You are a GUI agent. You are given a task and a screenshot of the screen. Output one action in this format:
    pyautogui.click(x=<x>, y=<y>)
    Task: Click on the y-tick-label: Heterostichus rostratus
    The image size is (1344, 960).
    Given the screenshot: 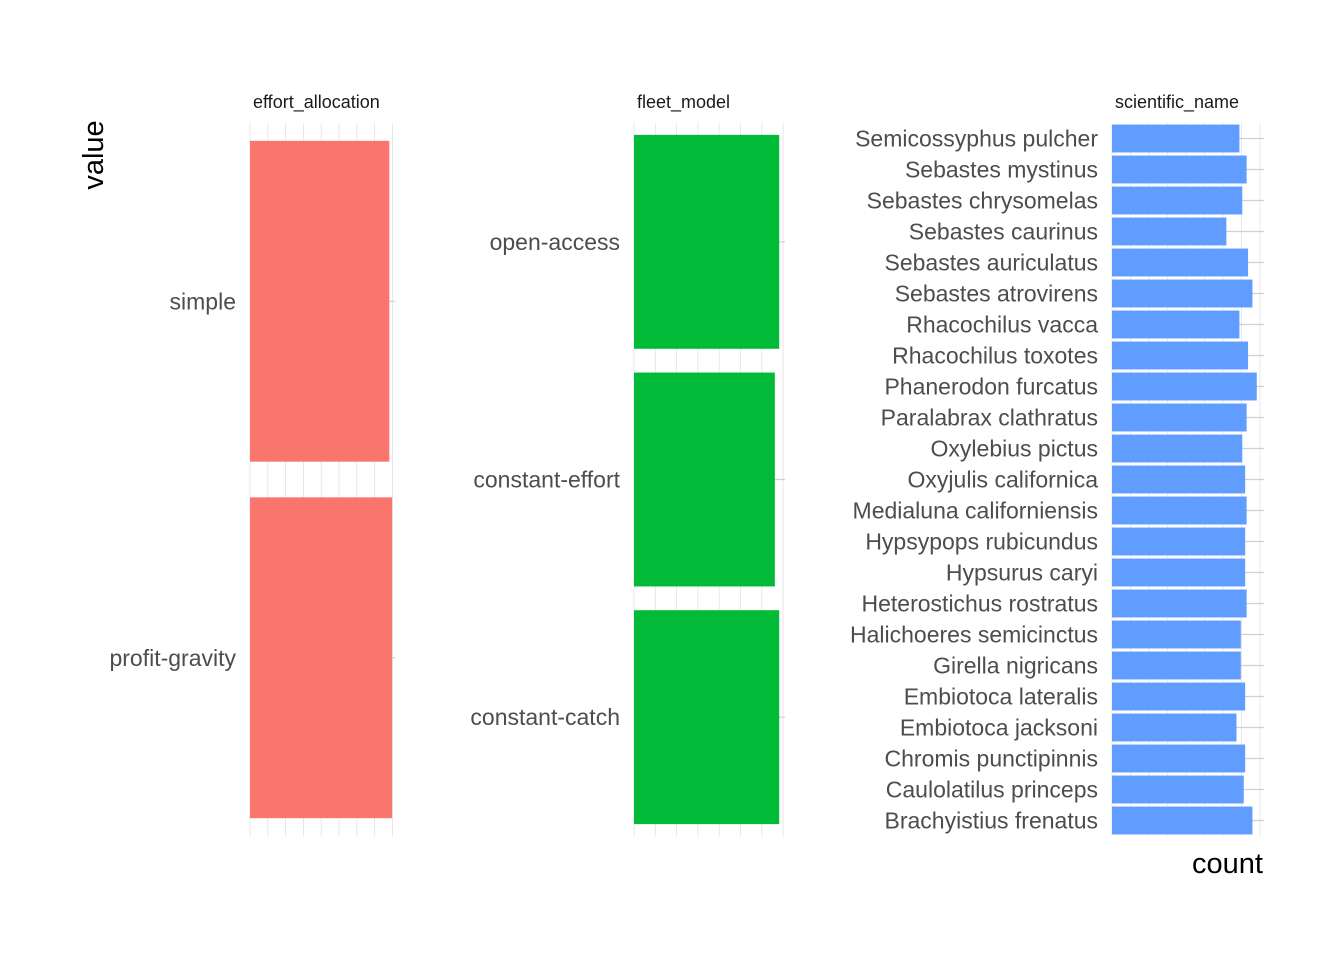 What is the action you would take?
    pyautogui.click(x=980, y=604)
    